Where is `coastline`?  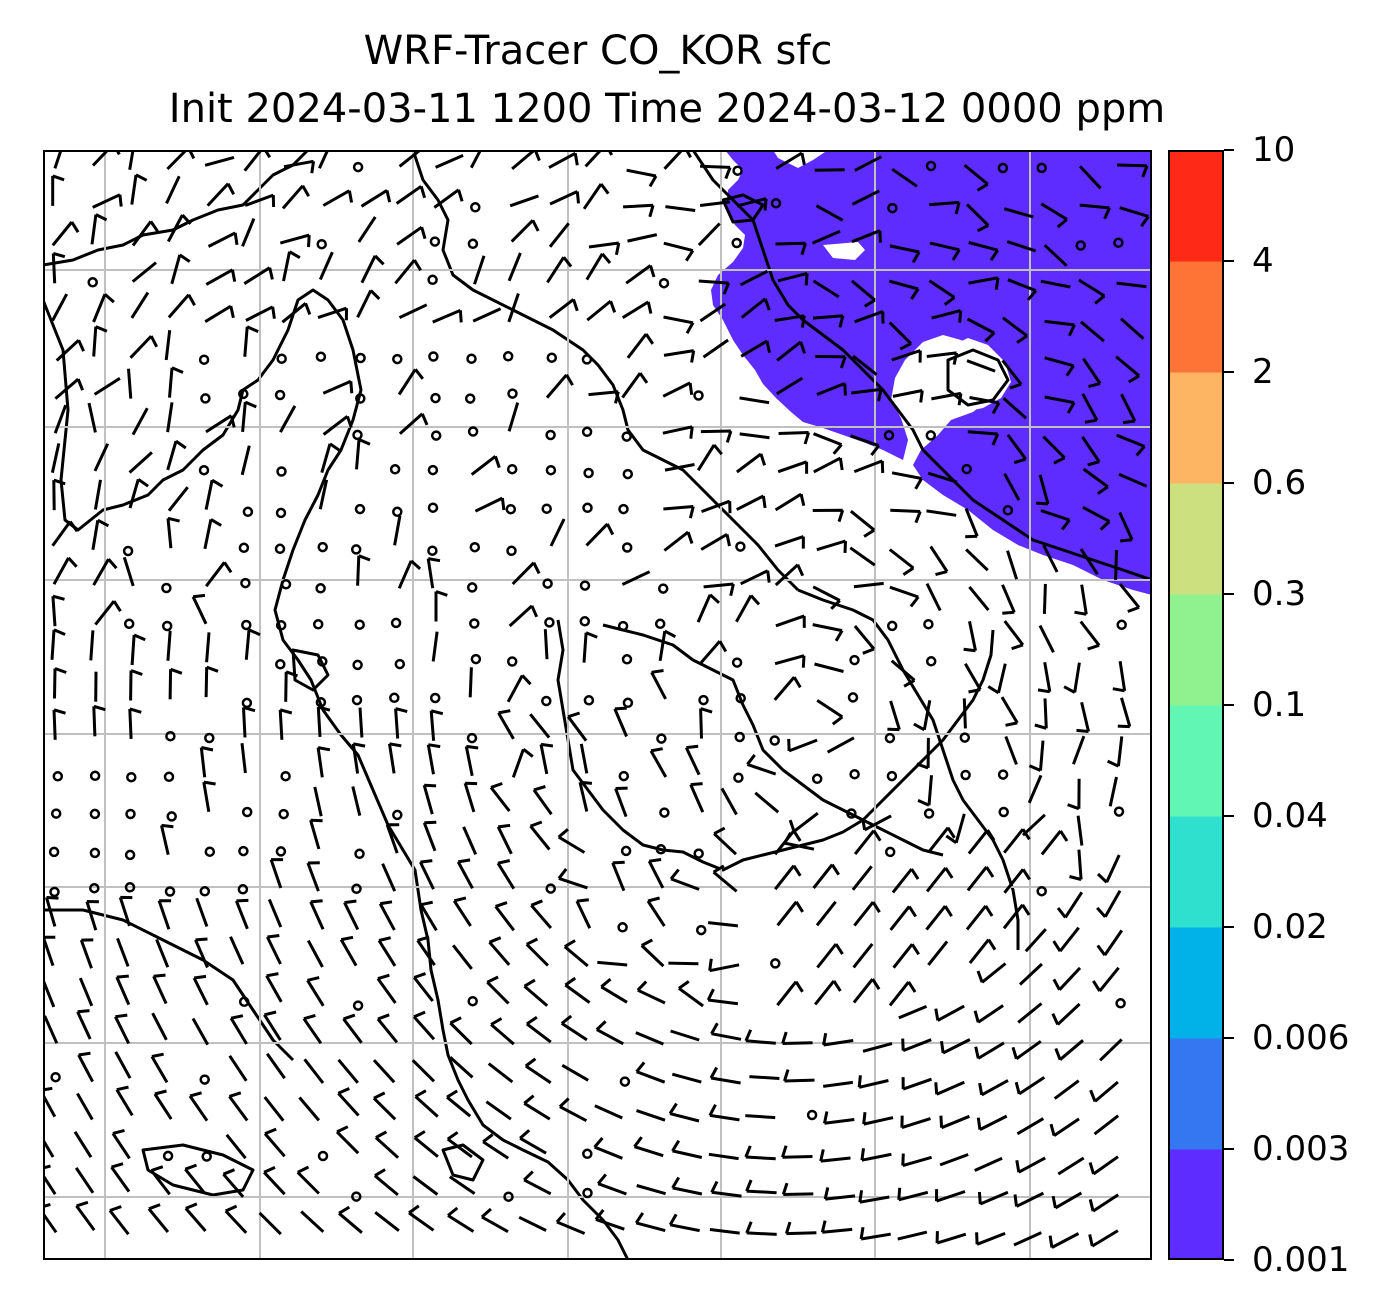 coastline is located at coordinates (773, 740).